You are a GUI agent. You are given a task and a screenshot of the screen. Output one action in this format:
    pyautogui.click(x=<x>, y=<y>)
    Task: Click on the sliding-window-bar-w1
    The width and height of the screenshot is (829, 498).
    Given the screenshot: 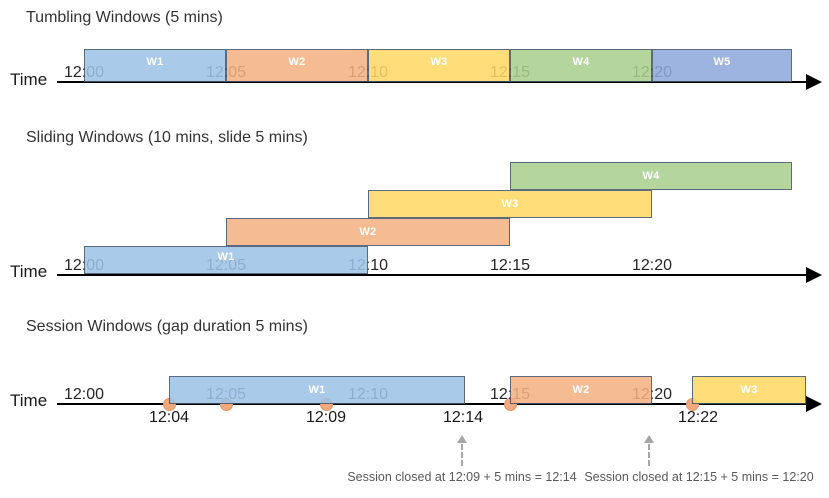 What is the action you would take?
    pyautogui.click(x=226, y=260)
    